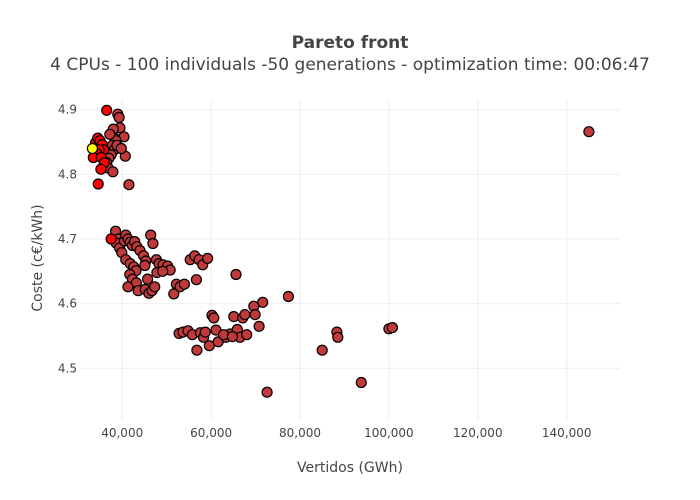 This screenshot has height=500, width=700. What do you see at coordinates (346, 433) in the screenshot?
I see `x-axis-ticks: 40,000 60,000 80,000 100,000 120,000 140,000` at bounding box center [346, 433].